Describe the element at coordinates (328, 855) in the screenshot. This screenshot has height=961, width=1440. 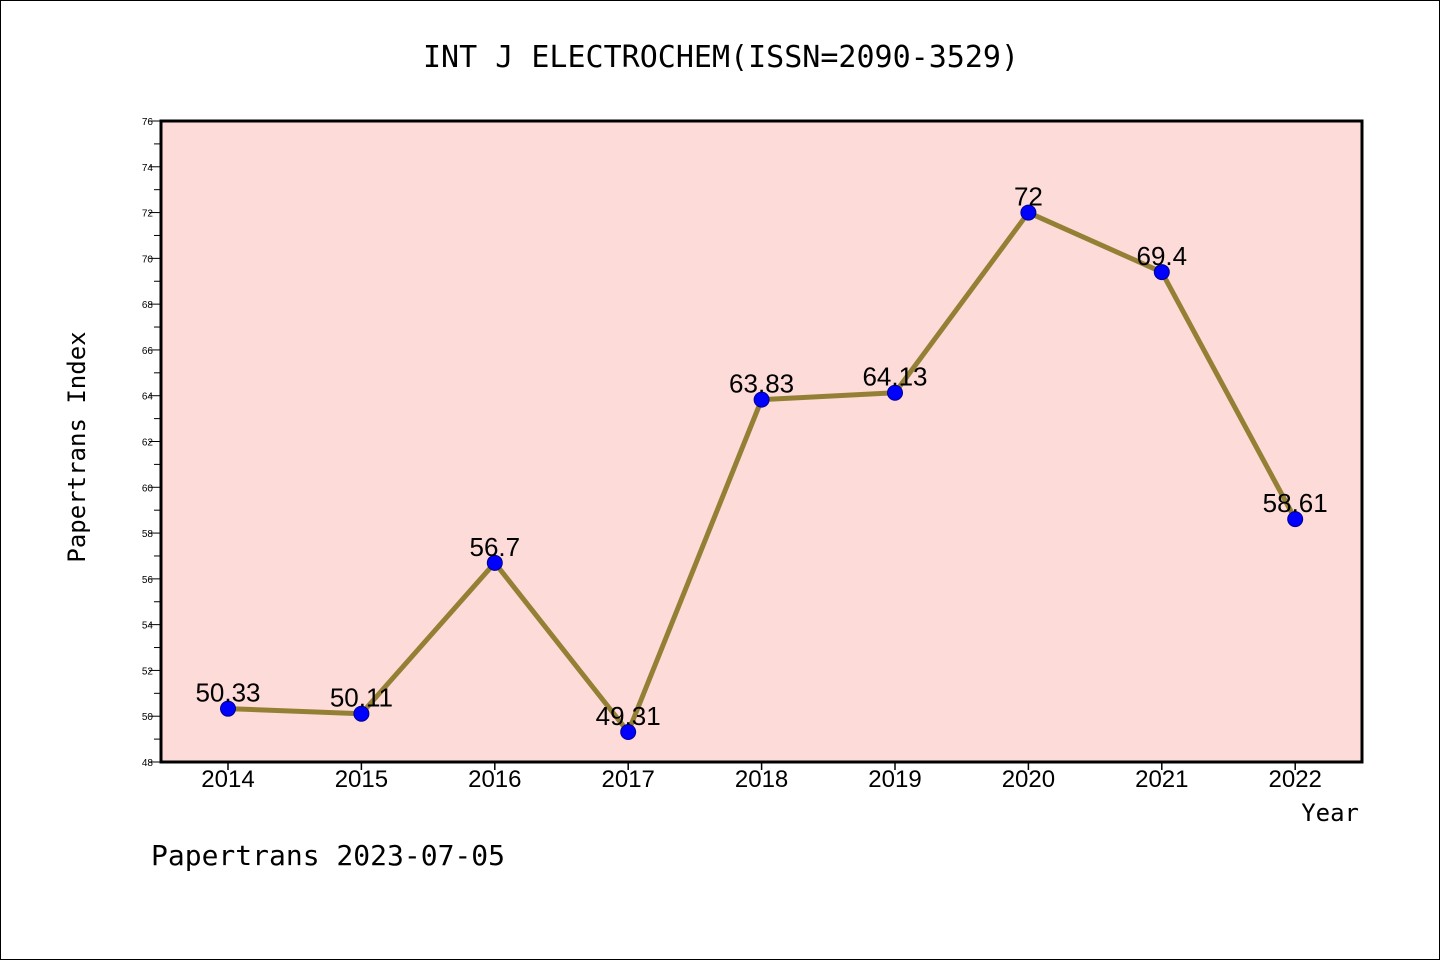
I see `footer-text: Papertrans 2023-07-05` at that location.